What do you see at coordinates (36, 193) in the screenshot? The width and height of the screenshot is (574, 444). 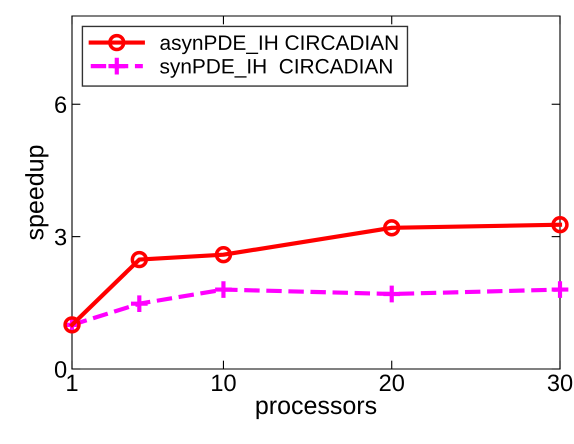 I see `y-axis-title: speedup` at bounding box center [36, 193].